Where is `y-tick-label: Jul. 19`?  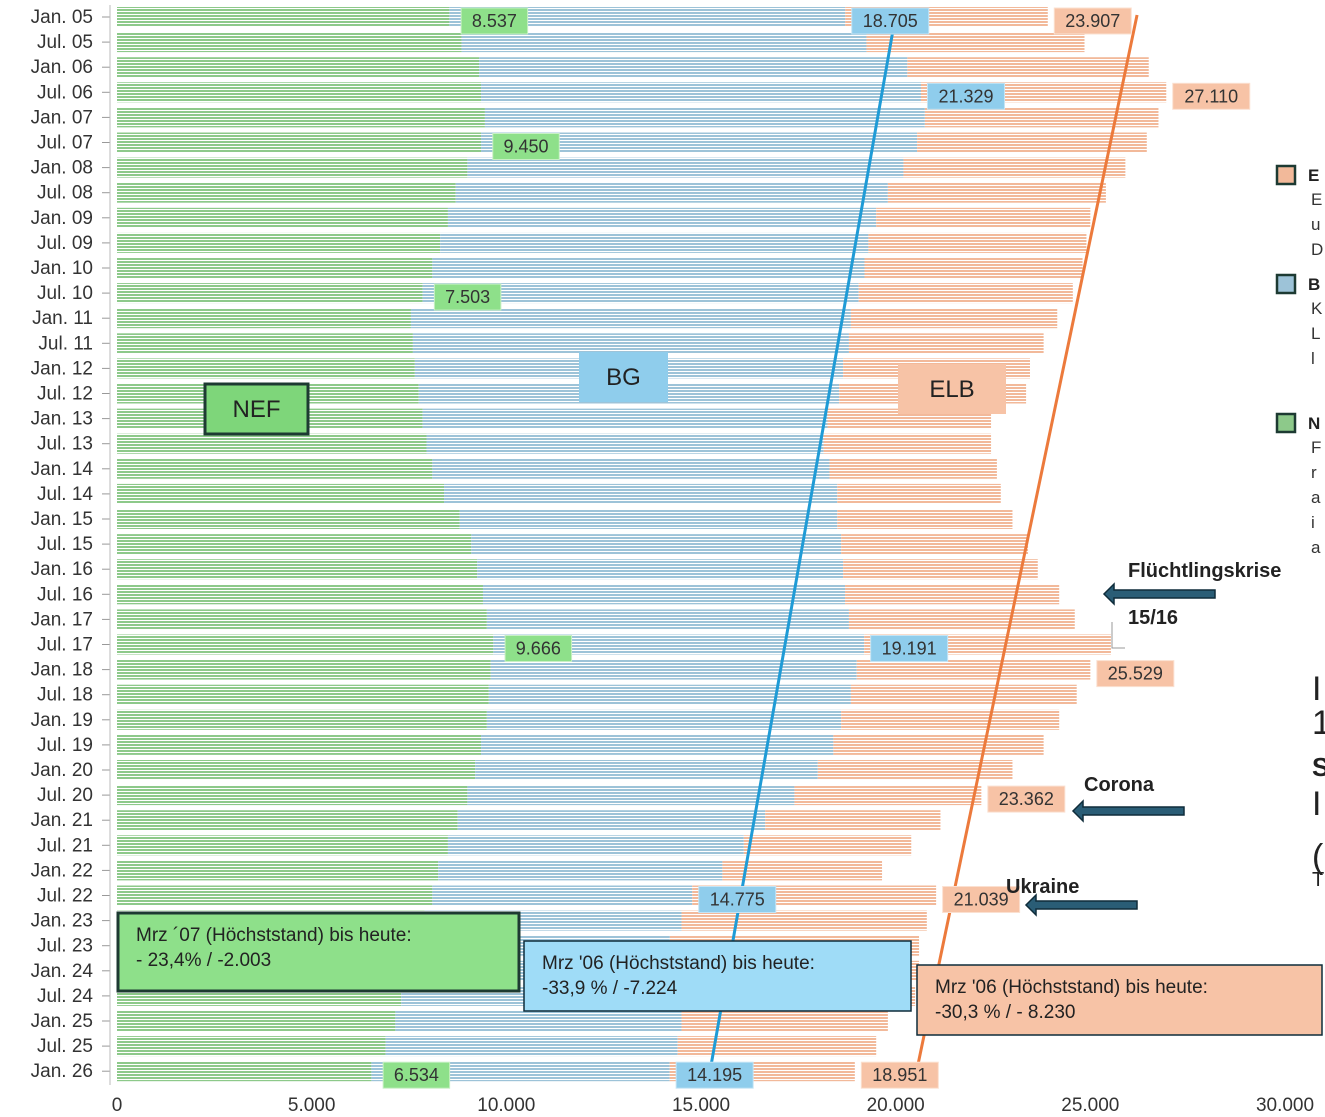 y-tick-label: Jul. 19 is located at coordinates (65, 745).